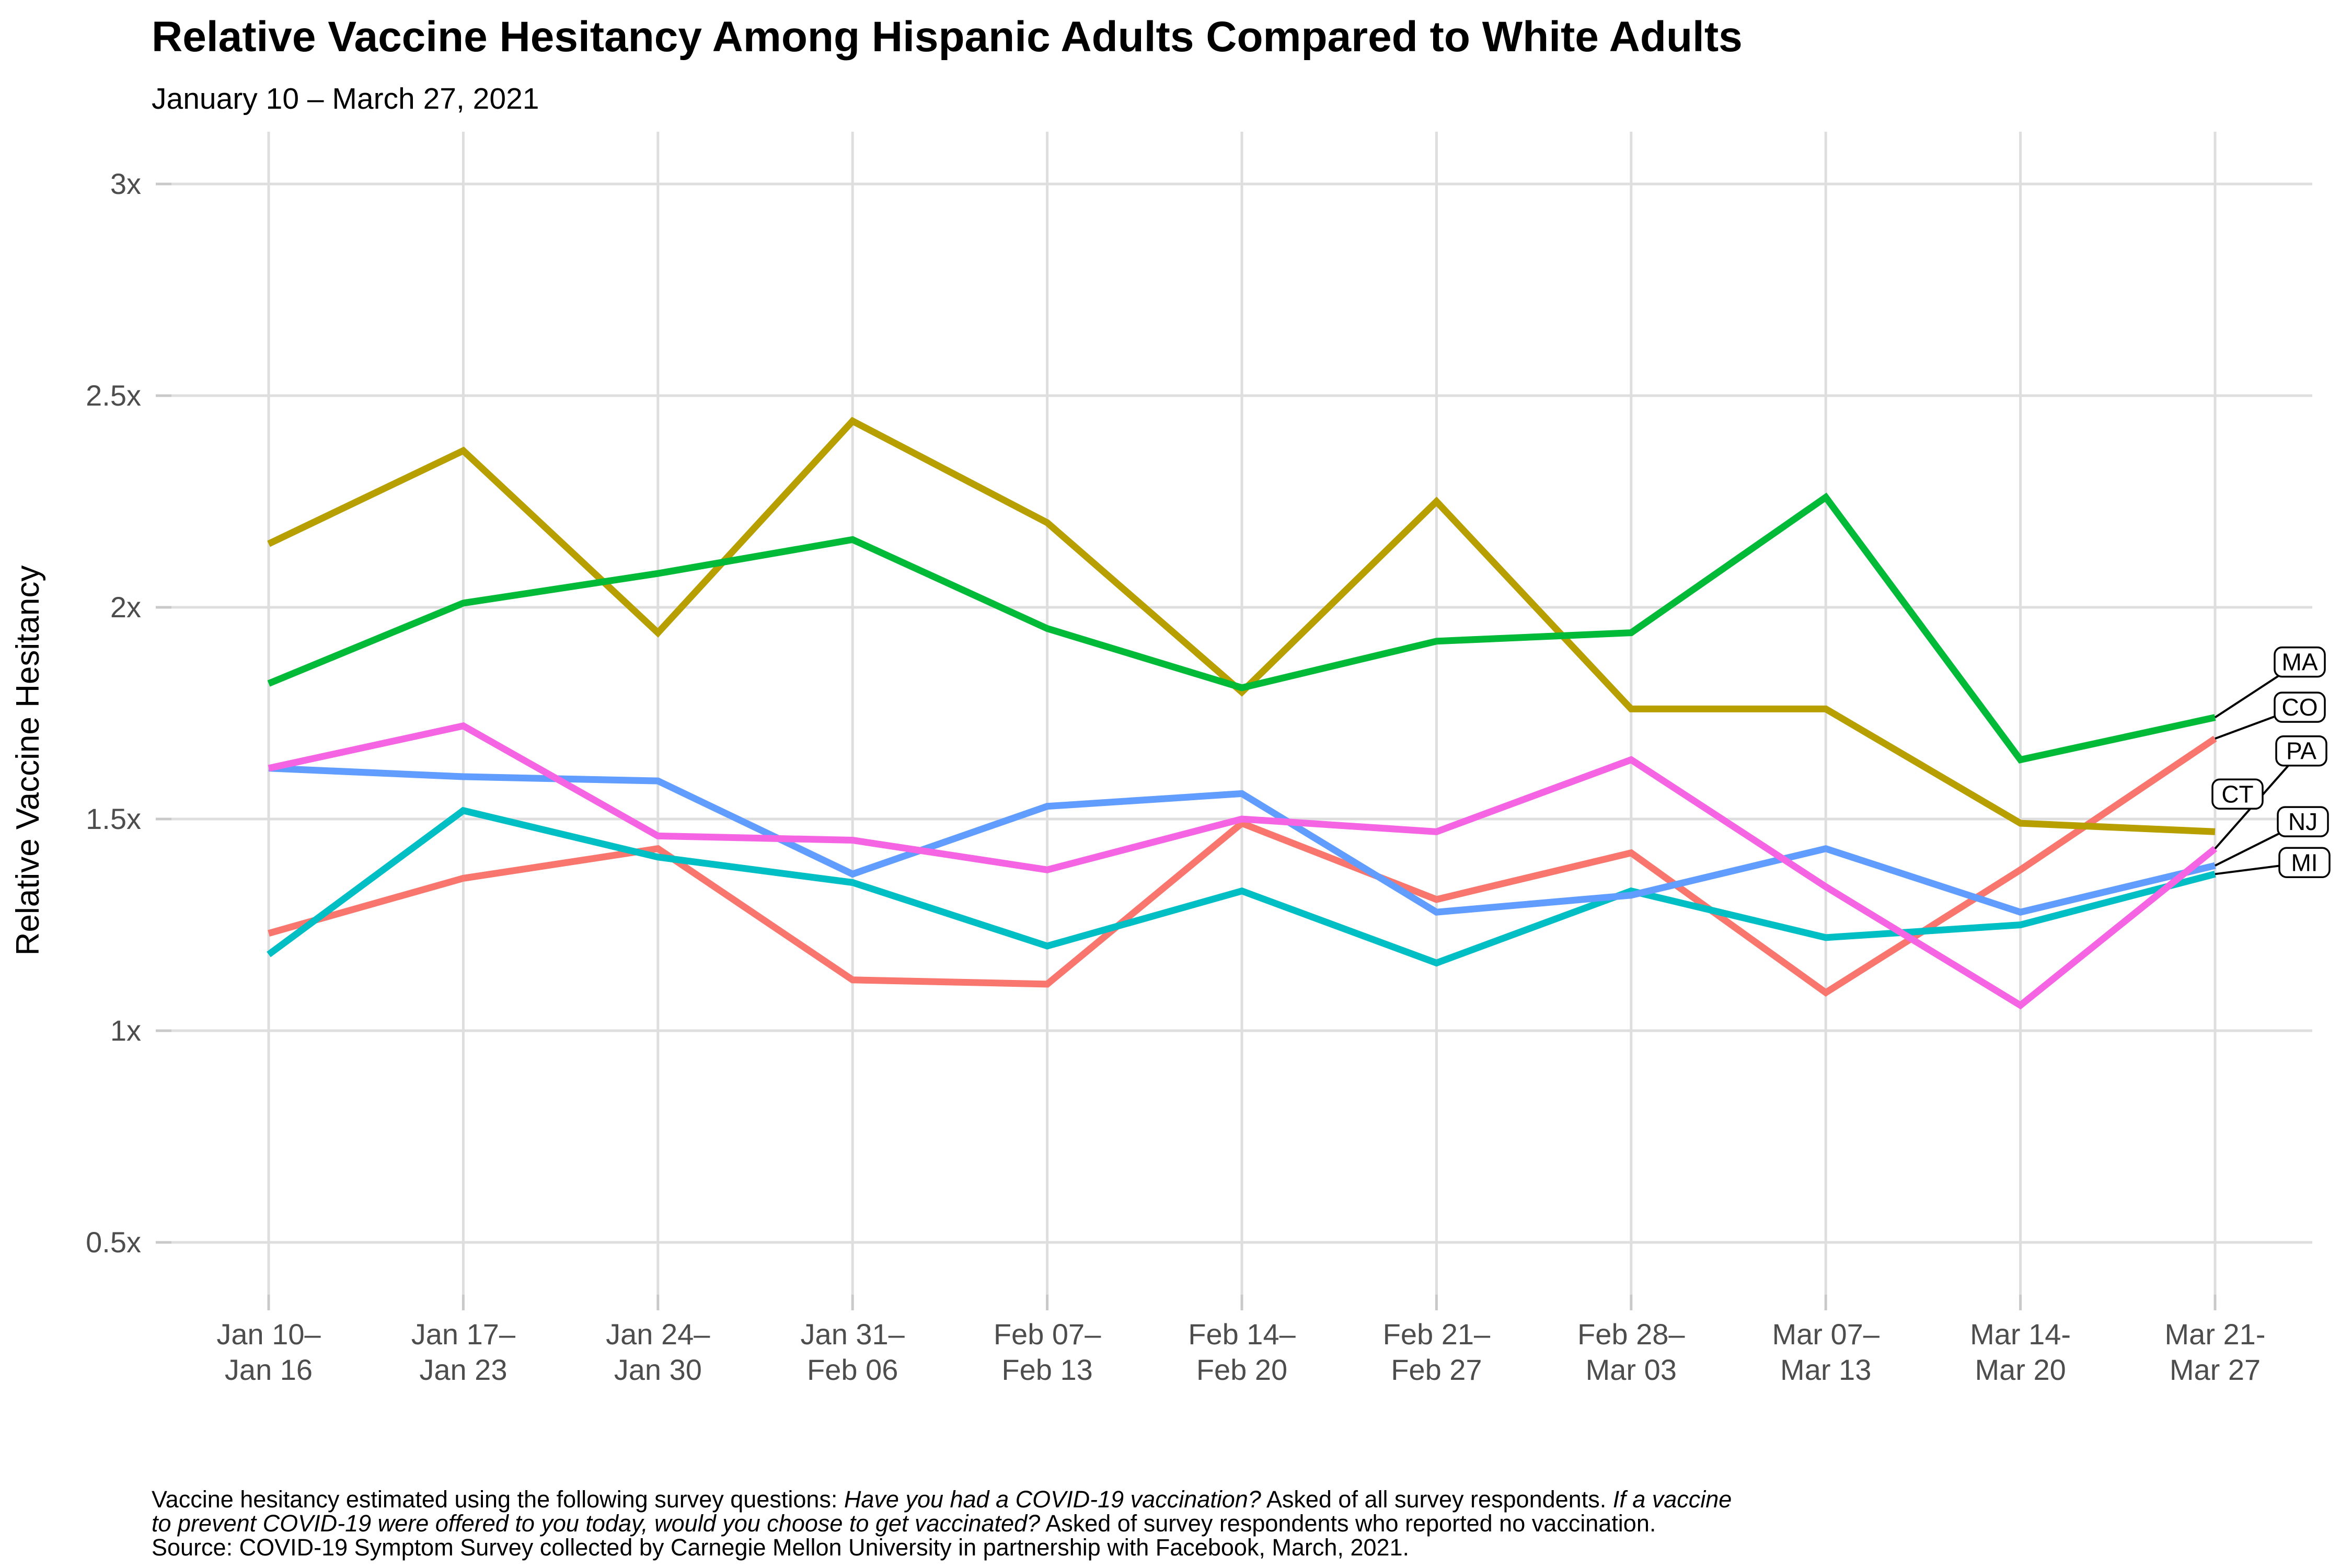  What do you see at coordinates (125, 183) in the screenshot?
I see `y-tick-label-3x: 3x` at bounding box center [125, 183].